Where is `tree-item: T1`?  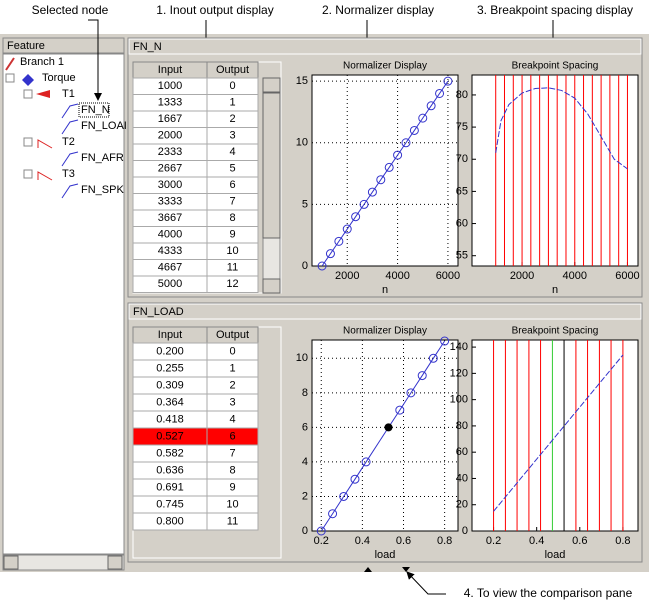 tree-item: T1 is located at coordinates (68, 94).